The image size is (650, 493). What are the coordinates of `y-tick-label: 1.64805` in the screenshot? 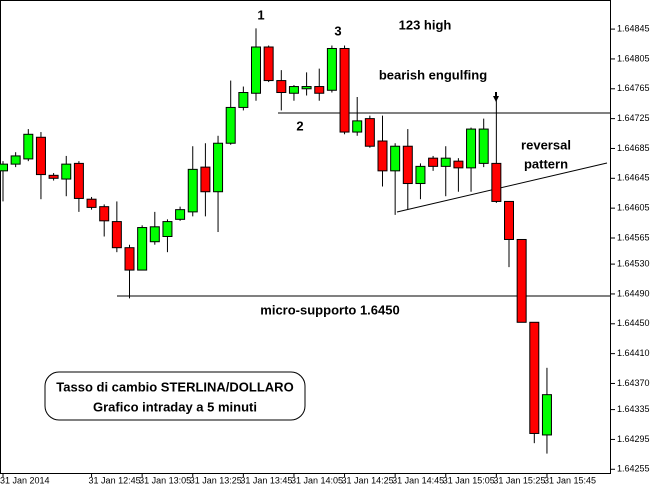 It's located at (633, 58).